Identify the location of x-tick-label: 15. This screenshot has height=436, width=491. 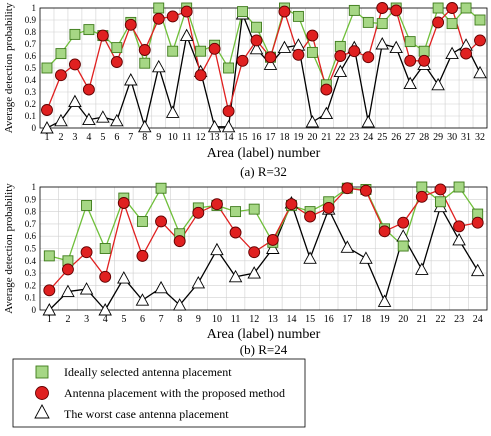
(243, 137).